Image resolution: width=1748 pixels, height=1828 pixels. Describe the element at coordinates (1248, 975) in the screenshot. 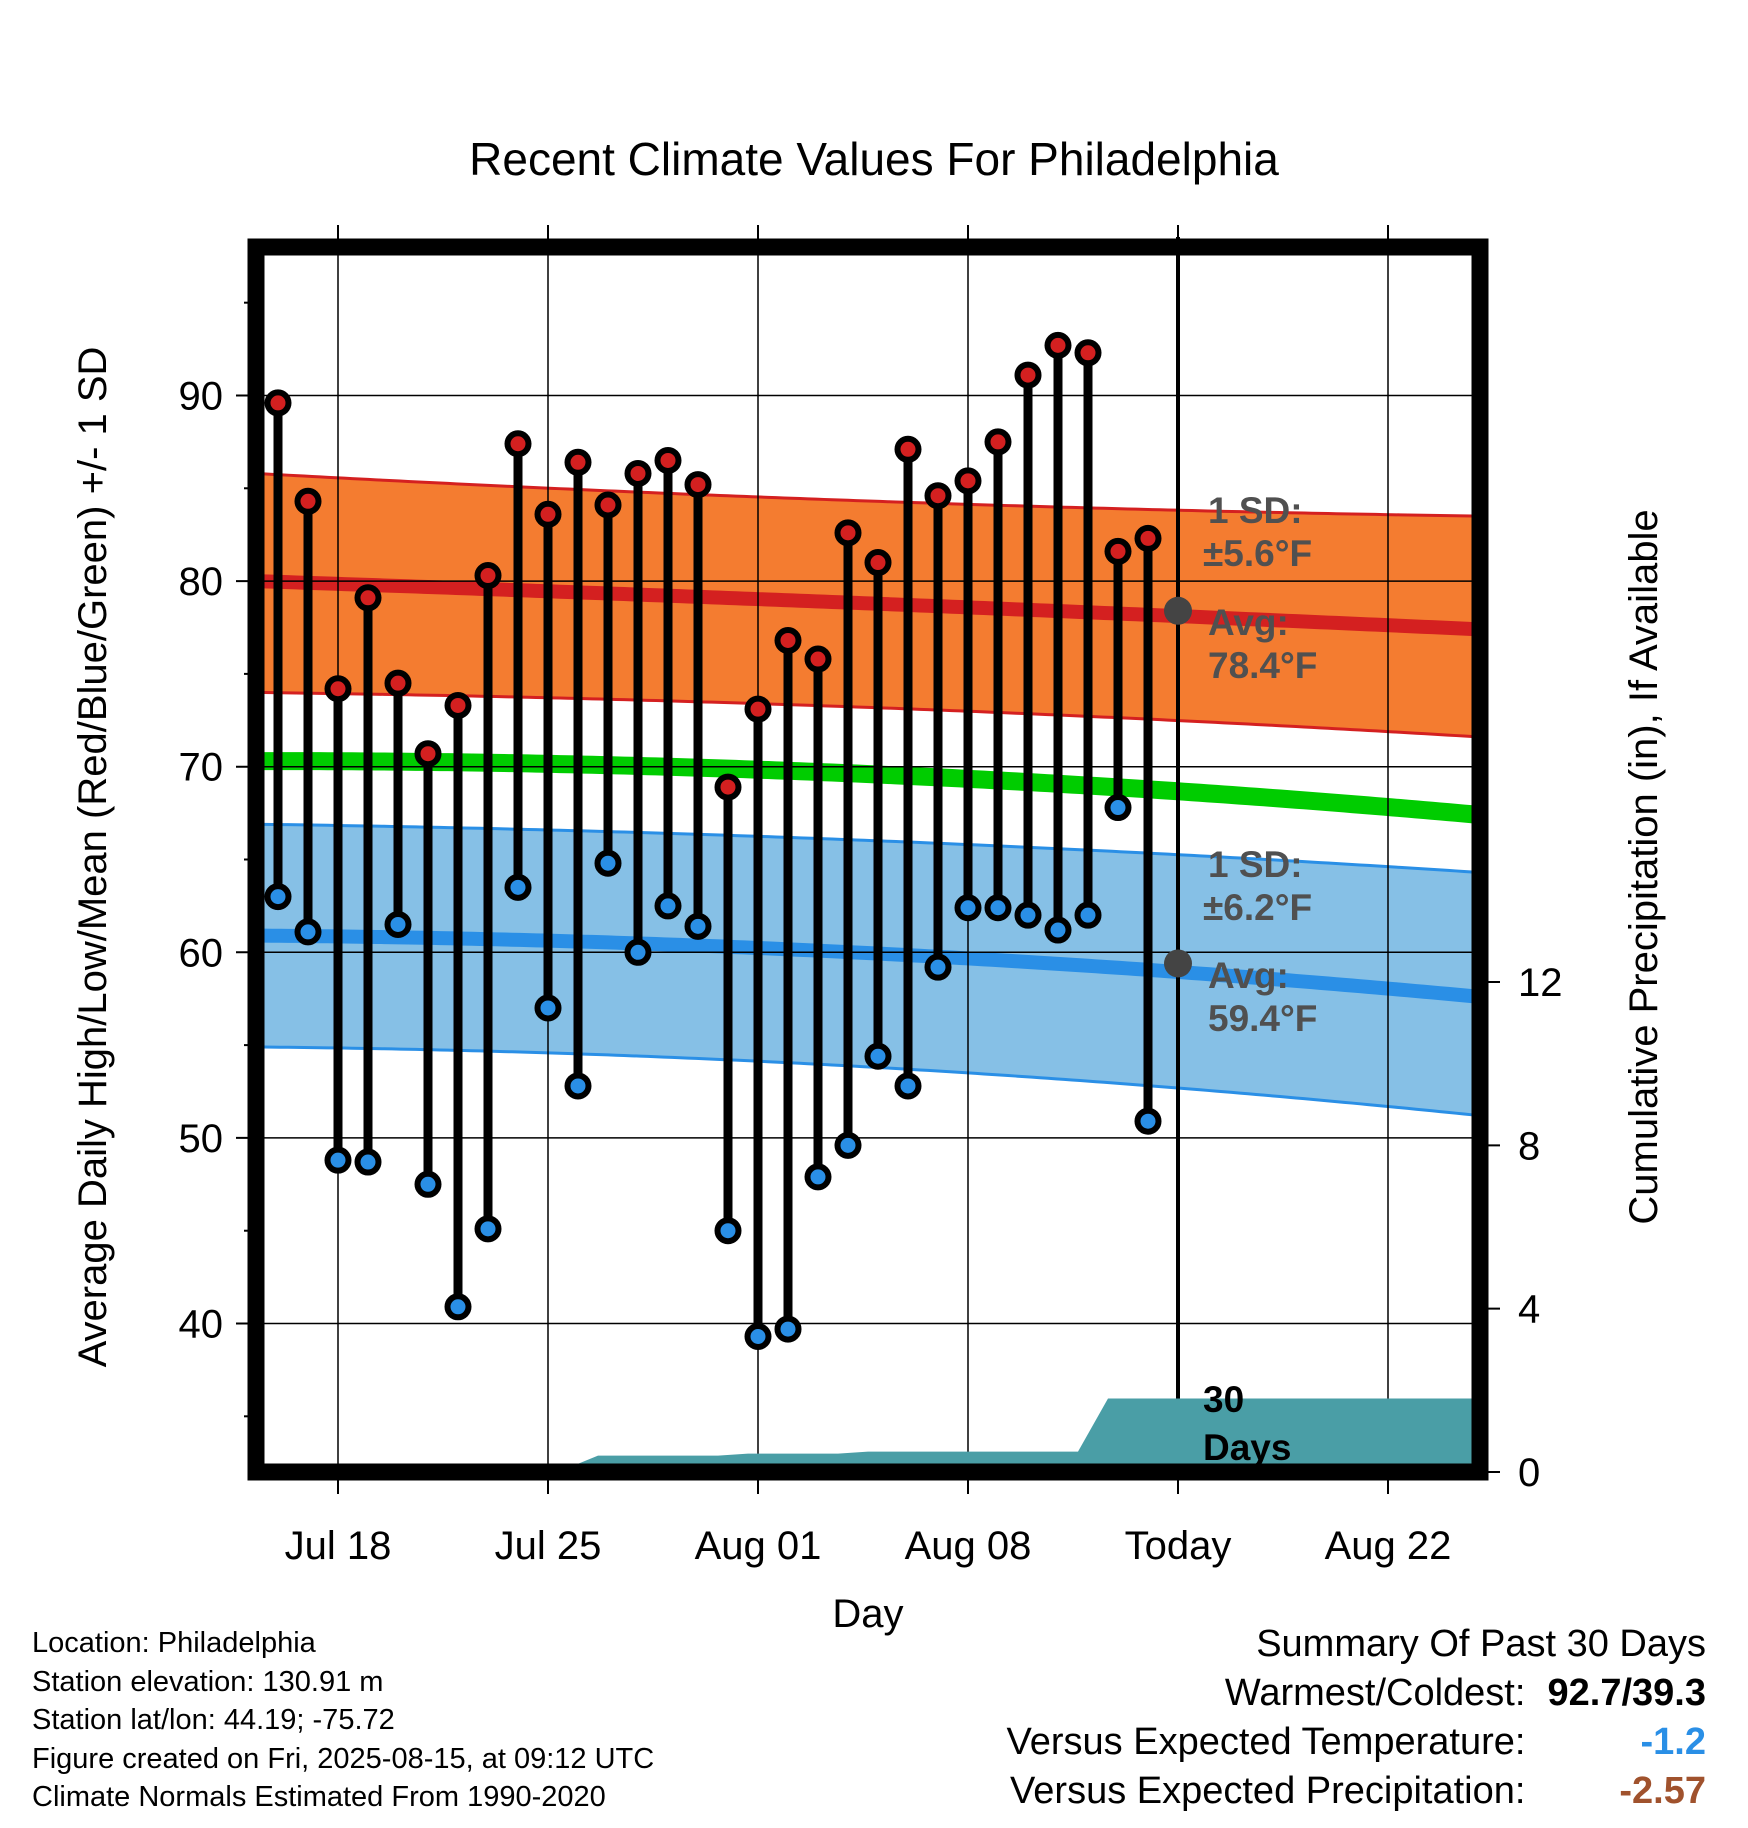

I see `low-avg-label: Avg:` at that location.